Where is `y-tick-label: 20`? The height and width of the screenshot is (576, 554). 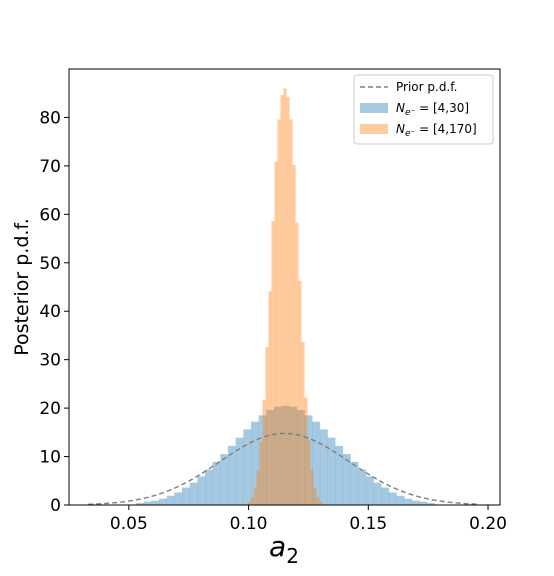 y-tick-label: 20 is located at coordinates (50, 409).